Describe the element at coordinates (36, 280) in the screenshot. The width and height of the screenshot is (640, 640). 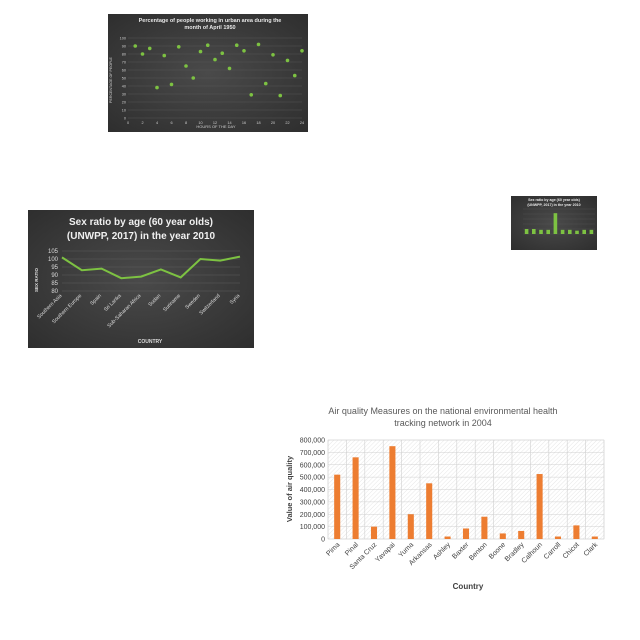
I see `line-y-axis-label: SEX RATIO` at that location.